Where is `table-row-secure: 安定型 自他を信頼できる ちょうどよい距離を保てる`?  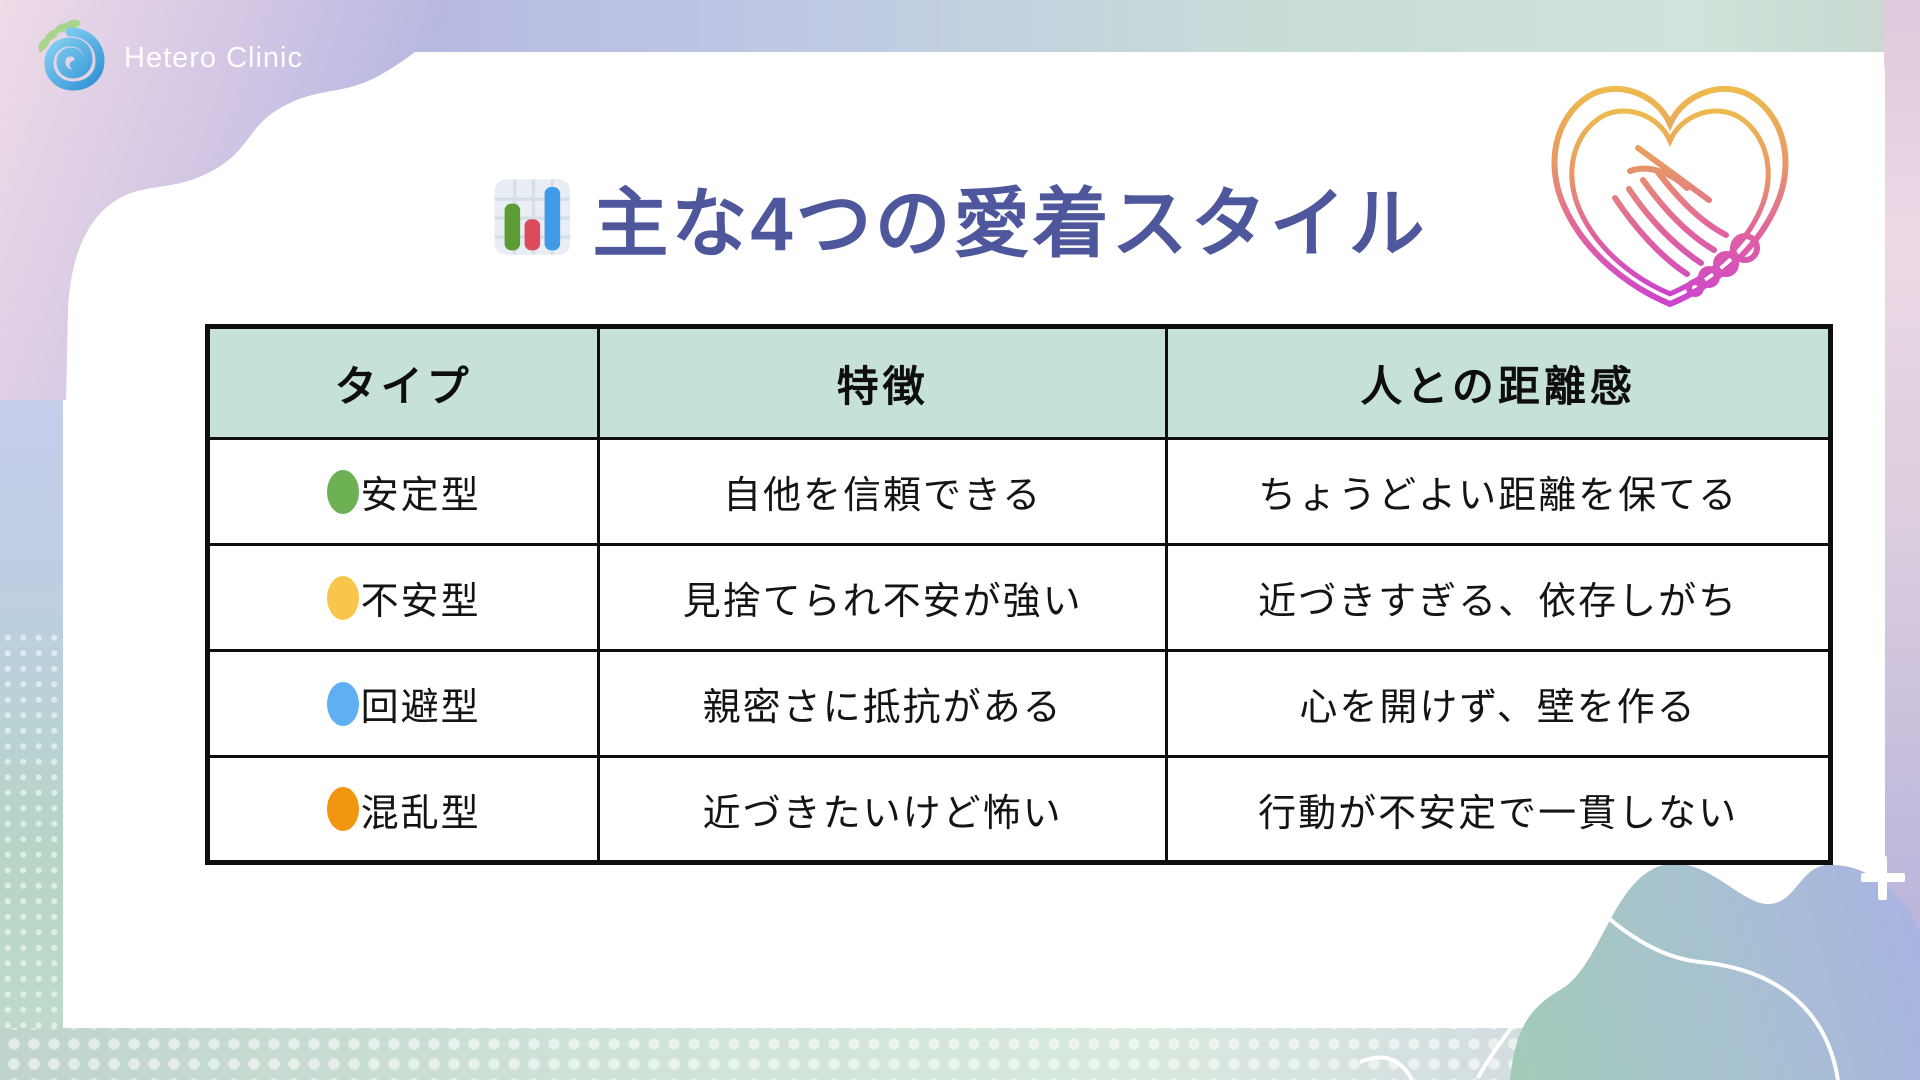
table-row-secure: 安定型 自他を信頼できる ちょうどよい距離を保てる is located at coordinates (1018, 491).